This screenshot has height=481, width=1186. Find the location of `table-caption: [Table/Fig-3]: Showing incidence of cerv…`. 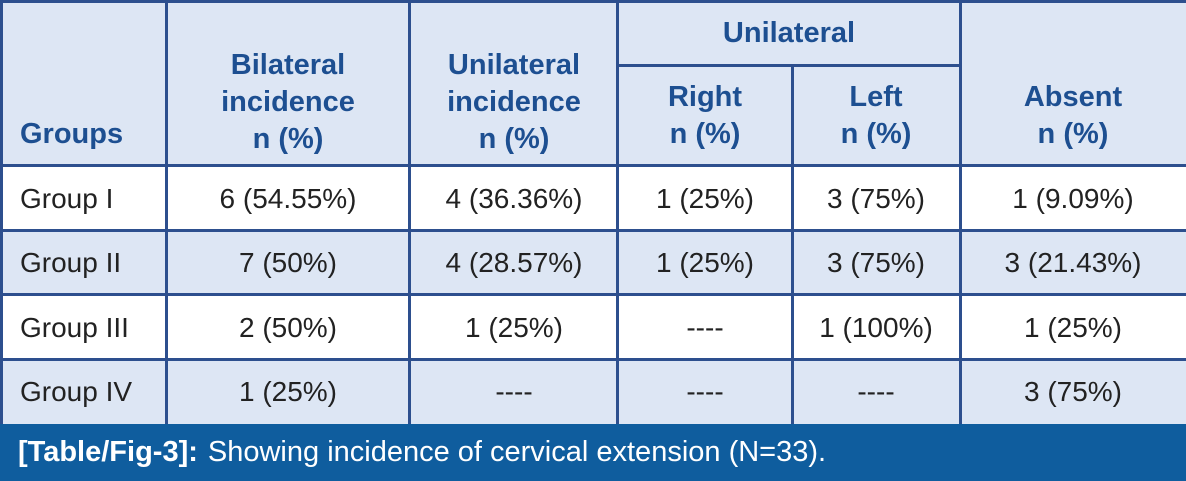

table-caption: [Table/Fig-3]: Showing incidence of cerv… is located at coordinates (593, 452).